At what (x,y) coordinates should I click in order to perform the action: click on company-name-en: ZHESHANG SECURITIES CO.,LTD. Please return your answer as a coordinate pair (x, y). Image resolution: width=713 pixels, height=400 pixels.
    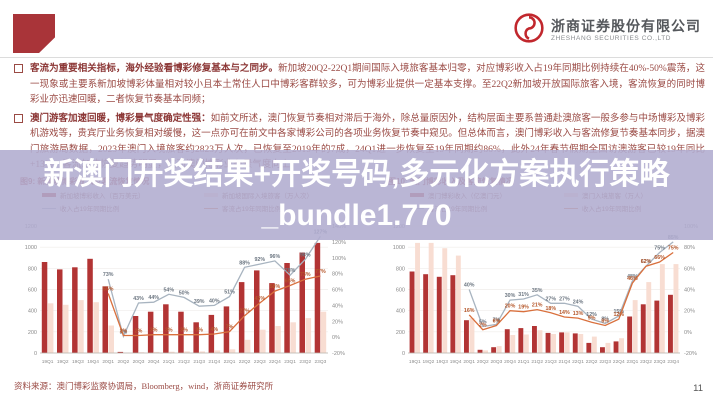
    Looking at the image, I should click on (611, 38).